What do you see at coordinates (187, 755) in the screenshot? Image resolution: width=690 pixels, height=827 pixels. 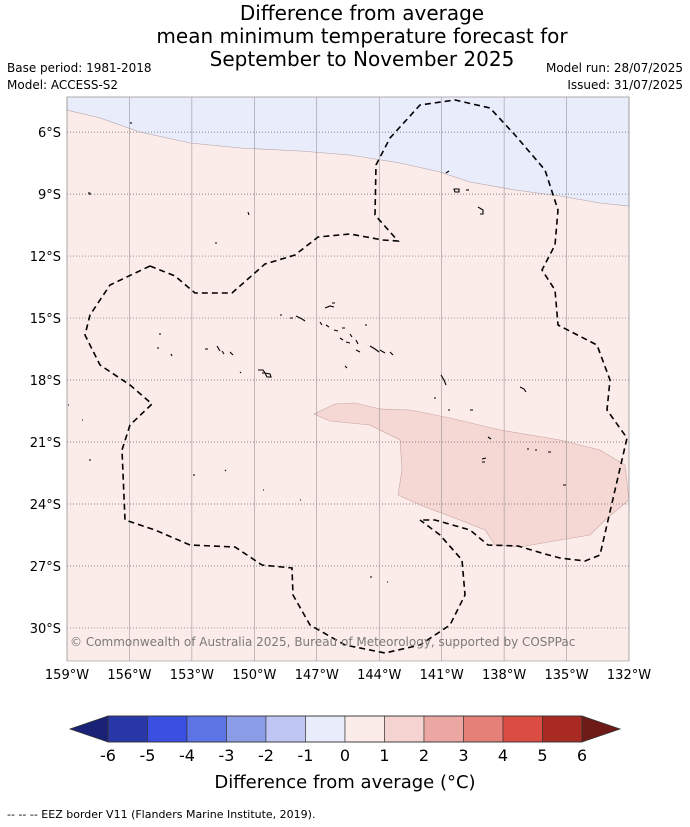 I see `colorbar-tick-label: -4` at bounding box center [187, 755].